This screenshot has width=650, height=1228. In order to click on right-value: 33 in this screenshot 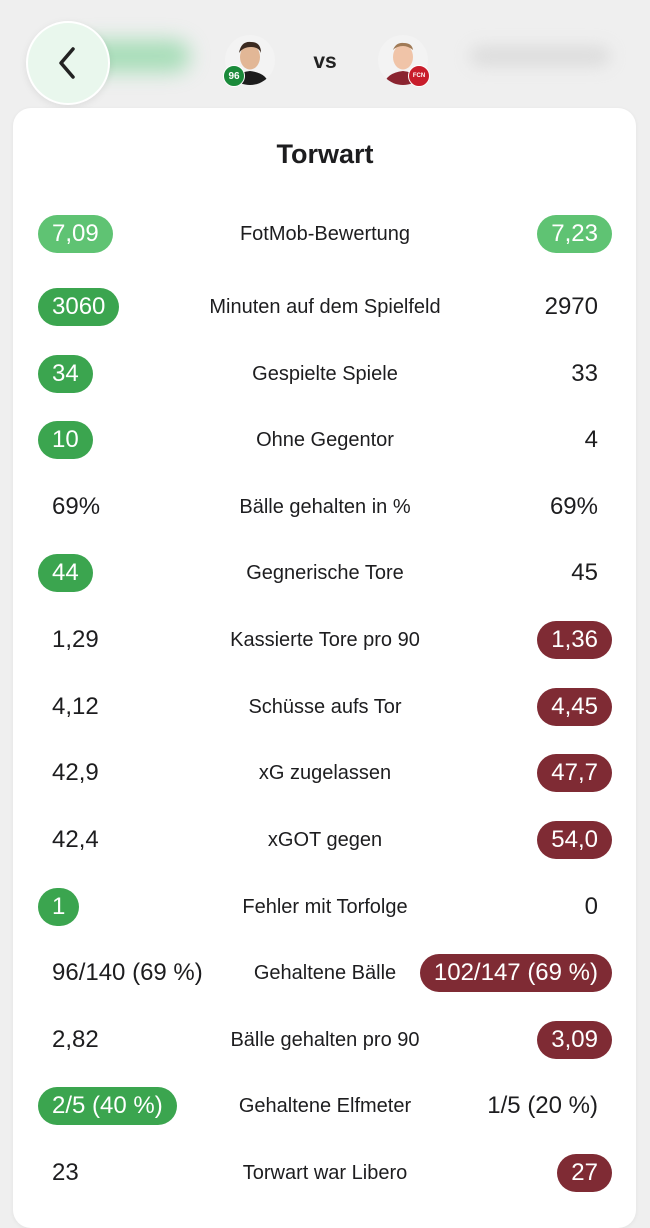, I will do `click(584, 373)`.